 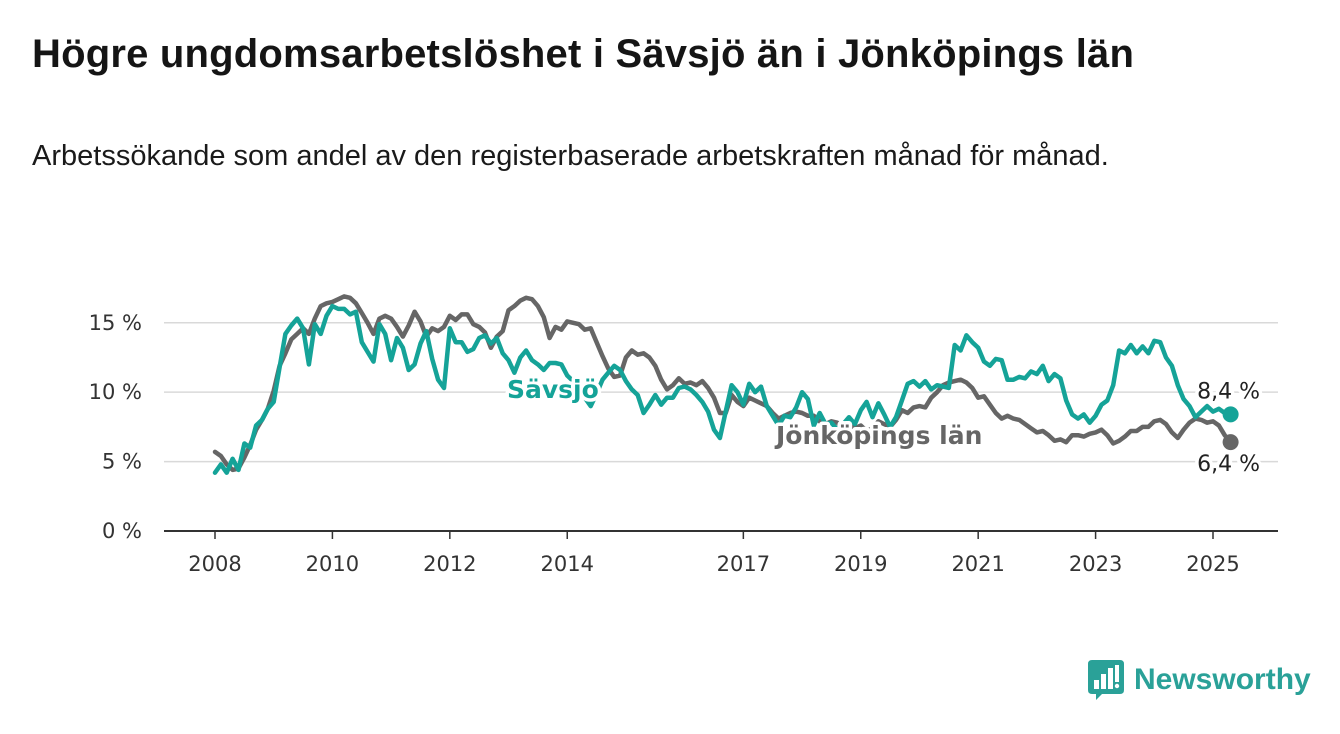 I want to click on end-label-jonkopings-lan: 6,4 %, so click(x=1228, y=464).